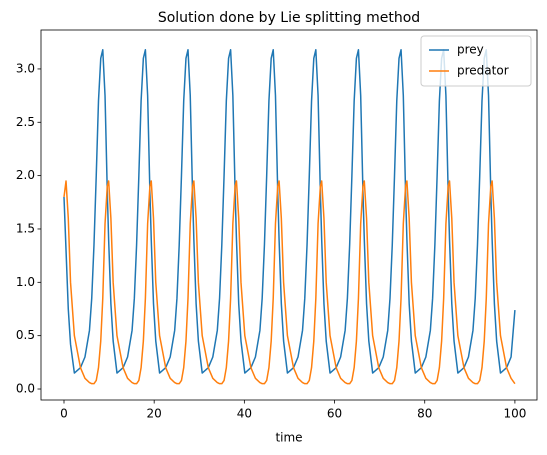 The image size is (547, 455). Describe the element at coordinates (470, 50) in the screenshot. I see `legend-label: prey` at that location.